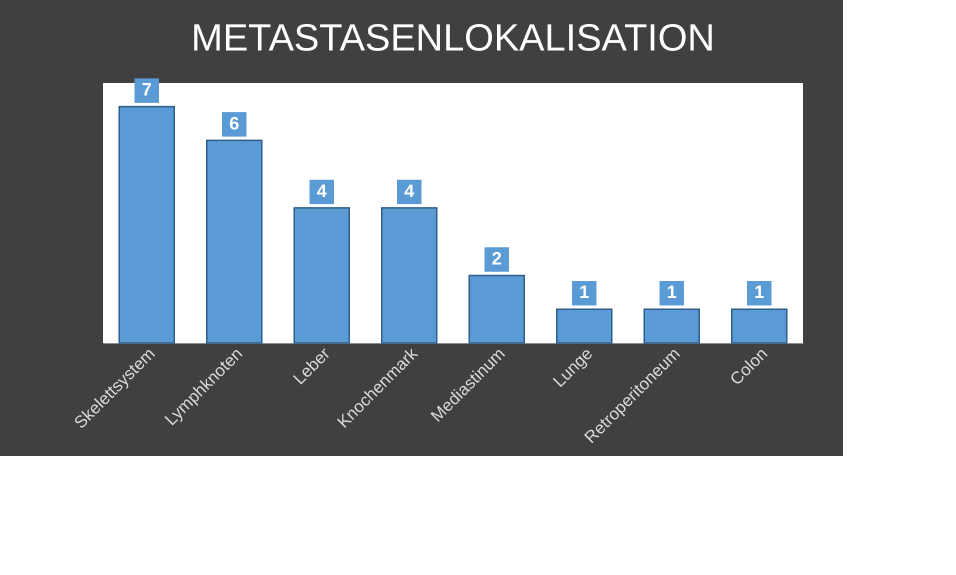  I want to click on data-label: 2, so click(497, 258).